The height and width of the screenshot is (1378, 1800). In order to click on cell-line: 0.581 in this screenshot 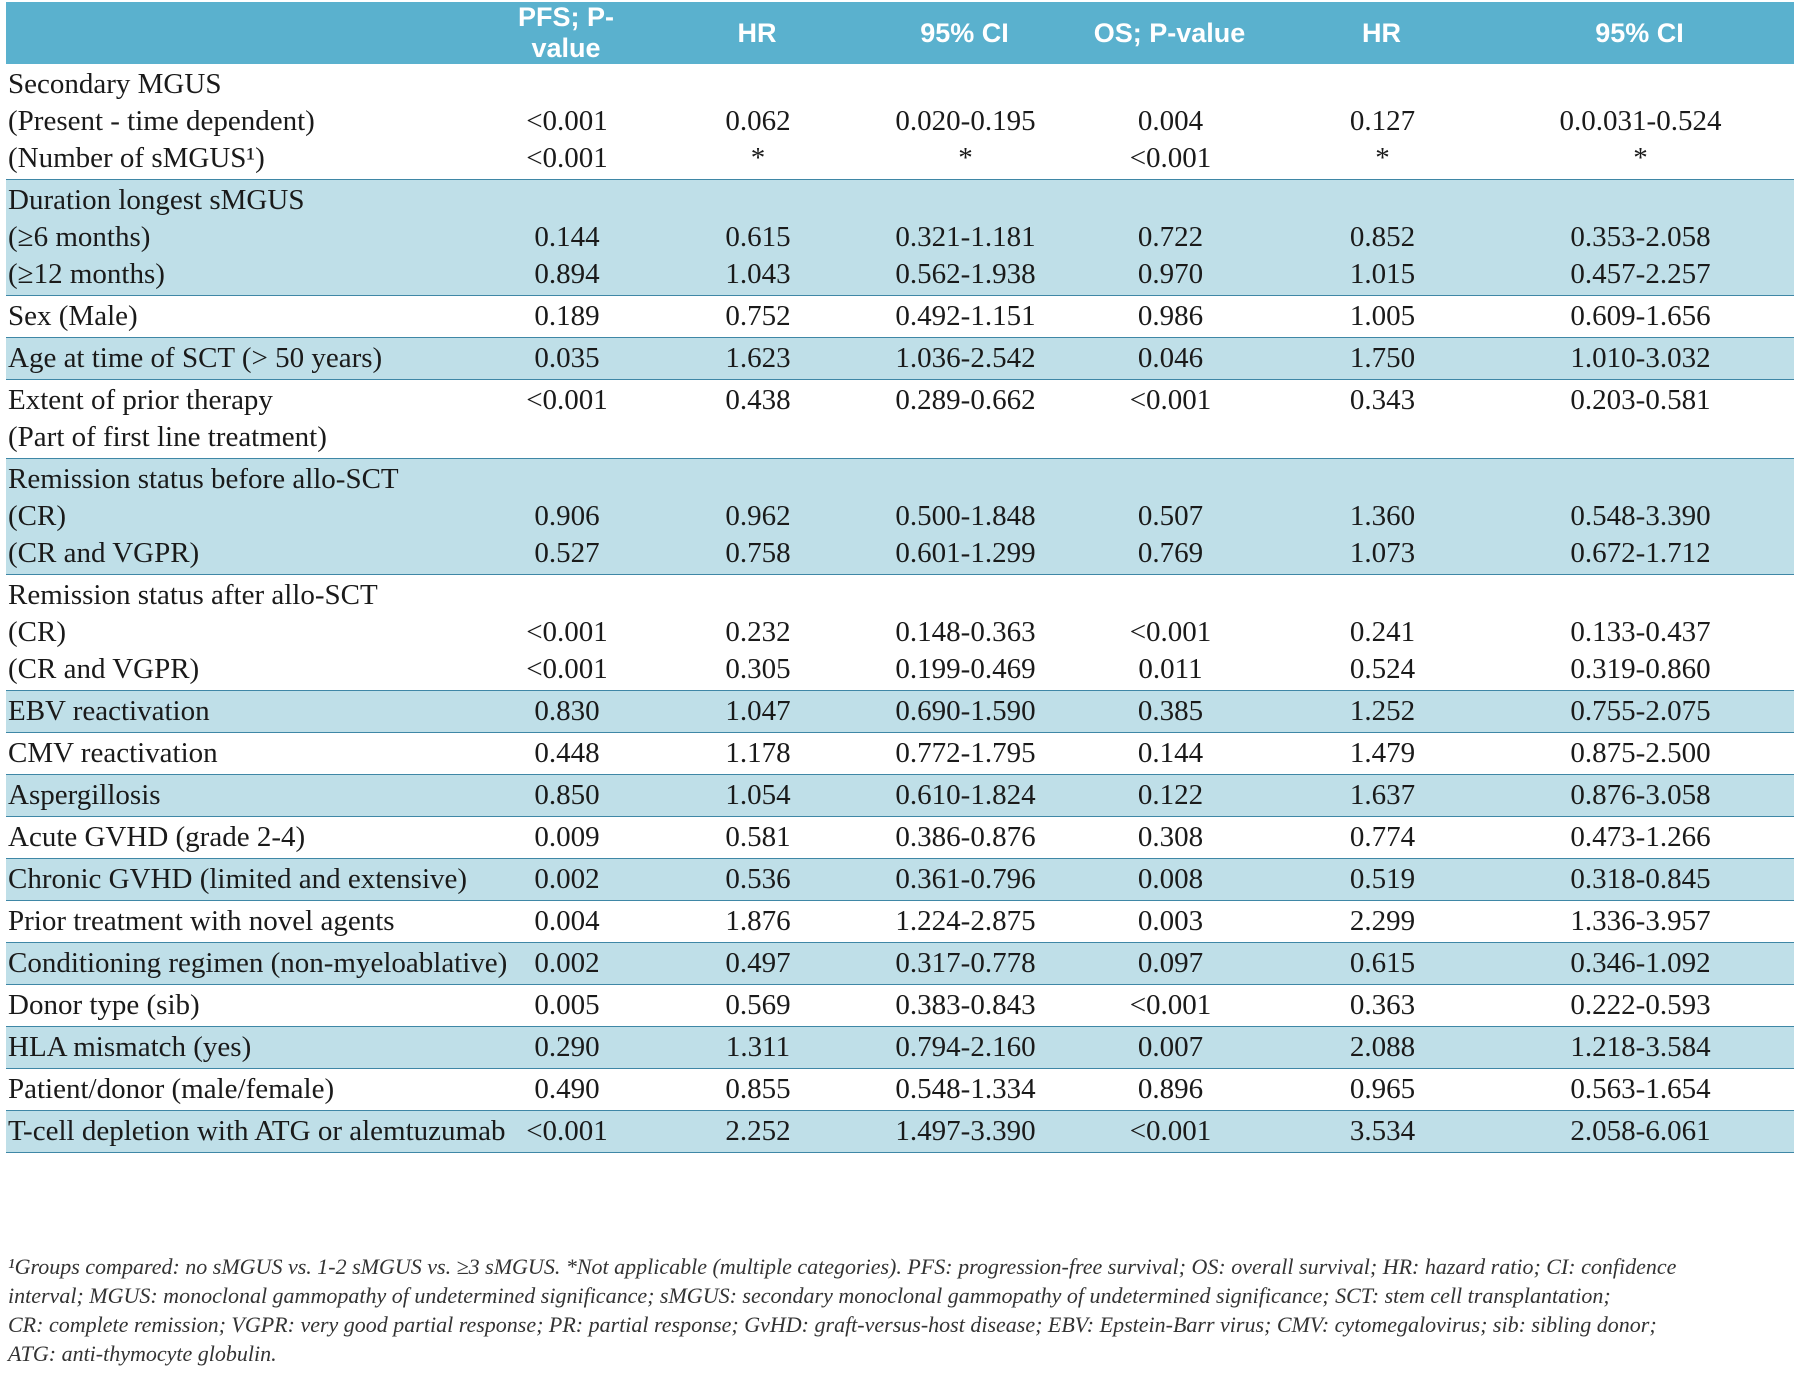, I will do `click(758, 837)`.